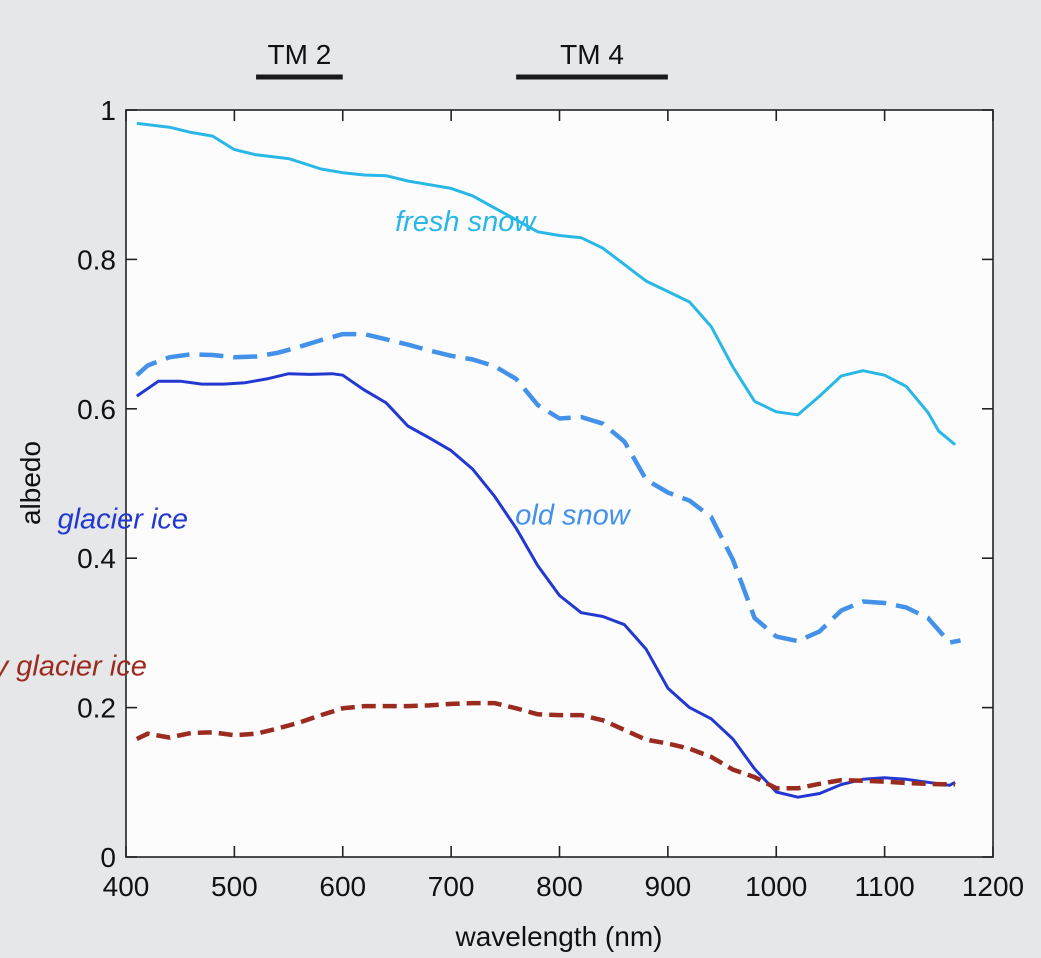 The width and height of the screenshot is (1041, 958). Describe the element at coordinates (342, 886) in the screenshot. I see `x-tick-label: 600` at that location.